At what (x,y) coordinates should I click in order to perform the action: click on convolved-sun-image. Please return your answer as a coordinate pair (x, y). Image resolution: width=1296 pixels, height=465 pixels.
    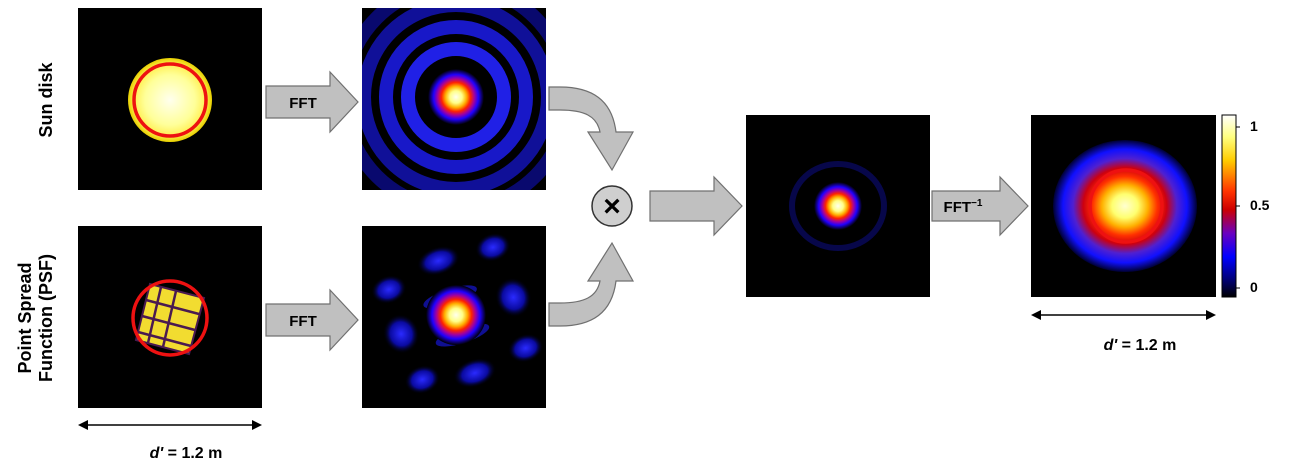
    Looking at the image, I should click on (1123, 206).